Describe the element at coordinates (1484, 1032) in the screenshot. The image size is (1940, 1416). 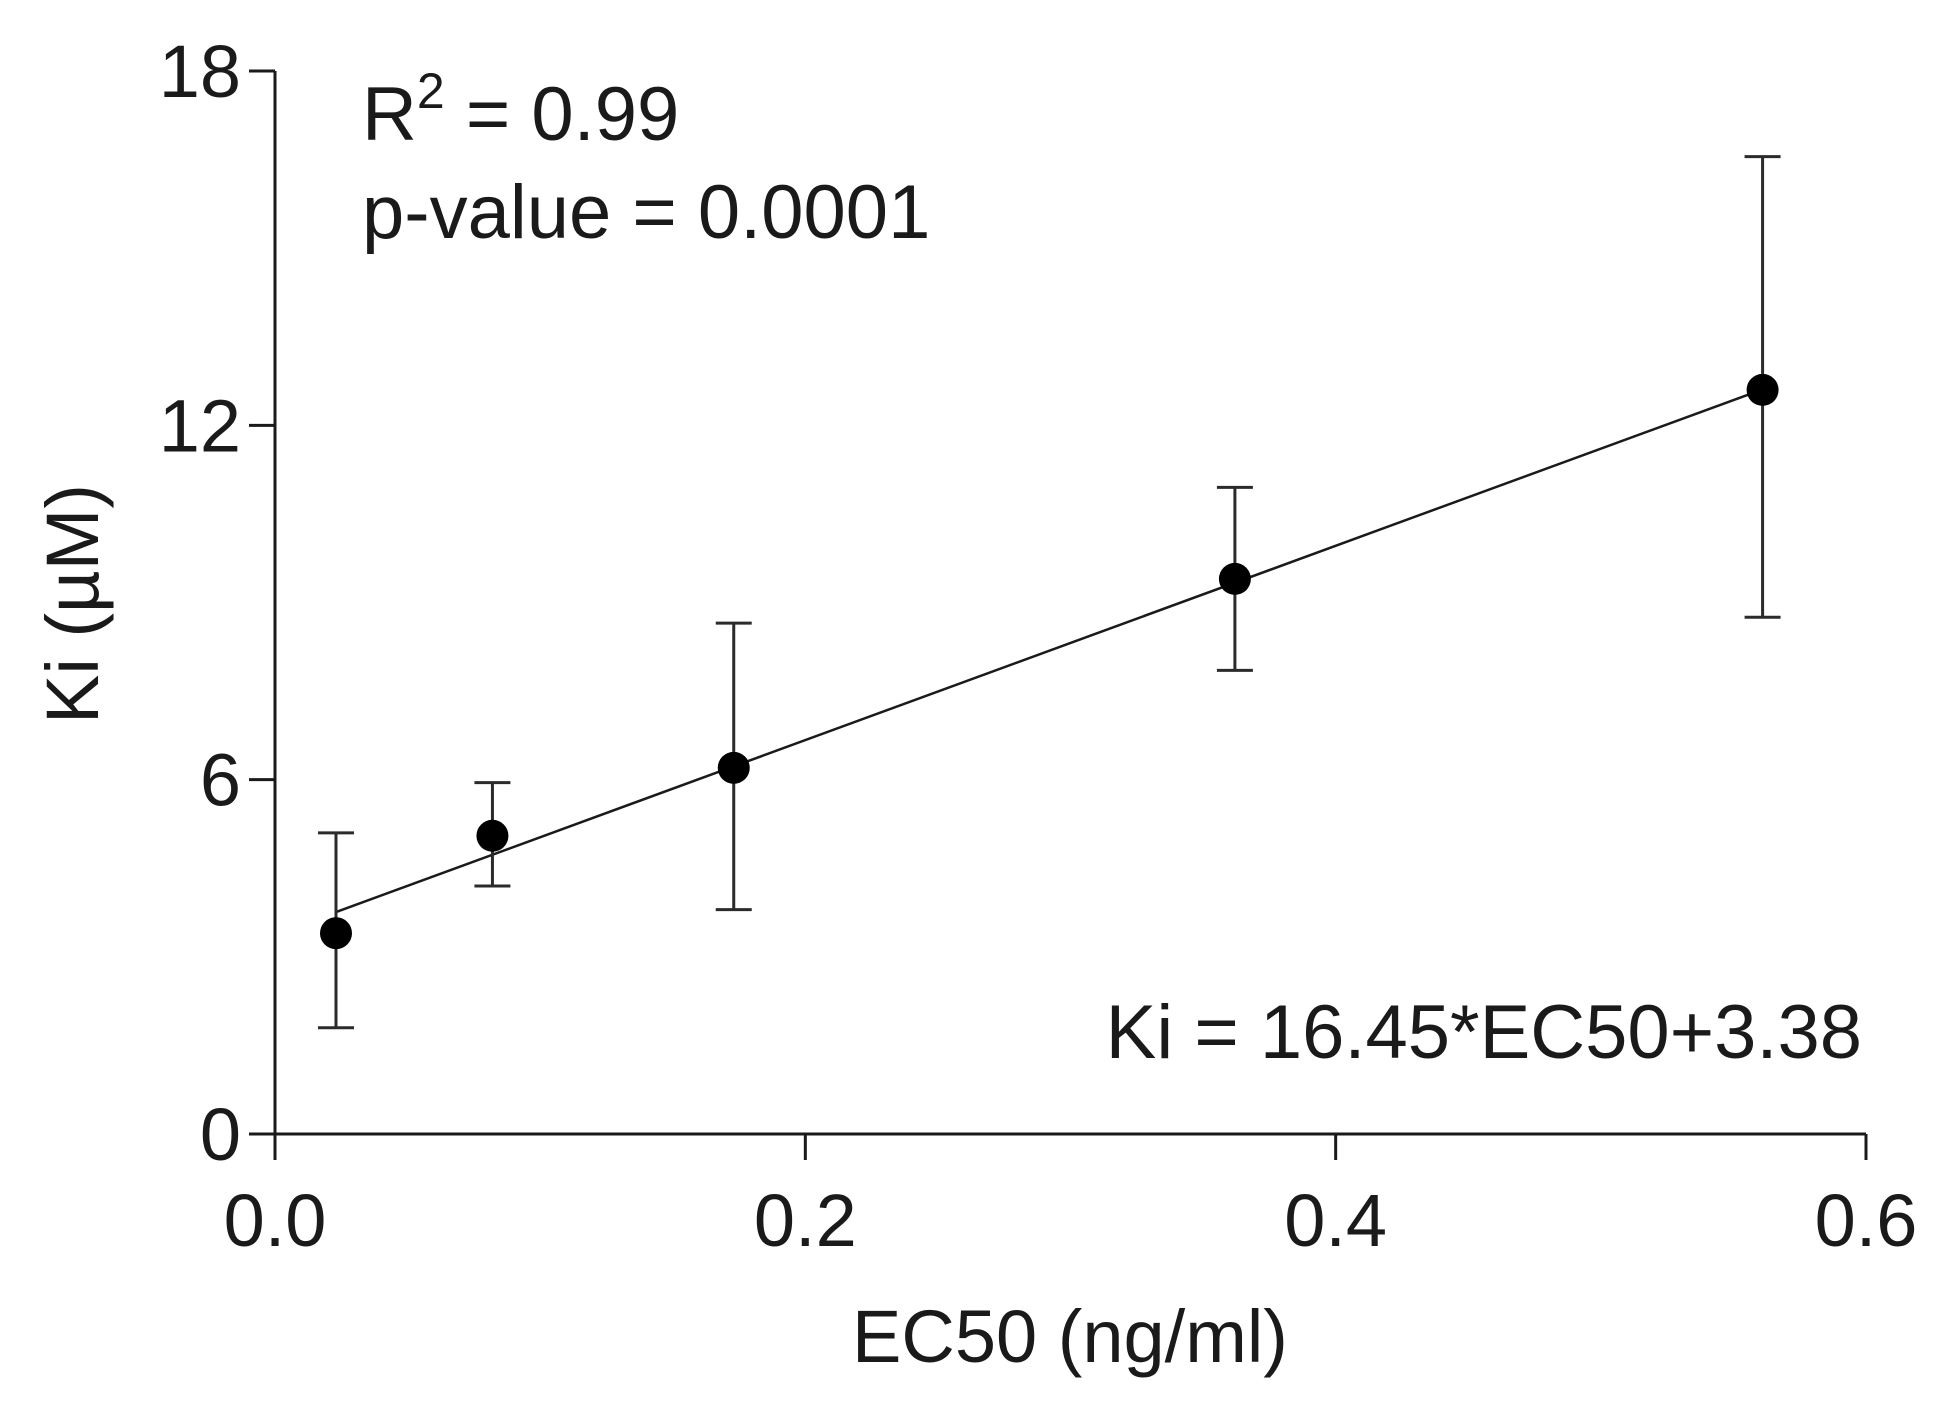
I see `equation-annotation: Ki = 16.45*EC50+3.38` at that location.